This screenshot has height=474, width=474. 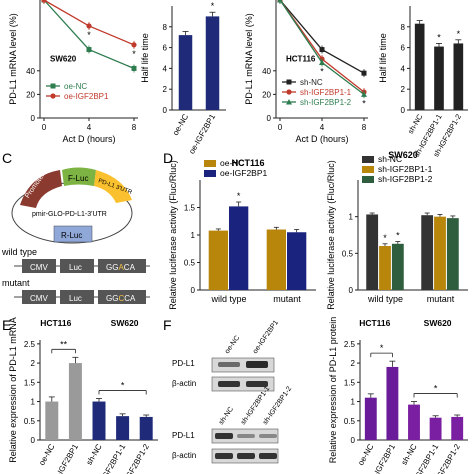 I want to click on blot-lane-label: oe-IGF2BP1, so click(x=266, y=337).